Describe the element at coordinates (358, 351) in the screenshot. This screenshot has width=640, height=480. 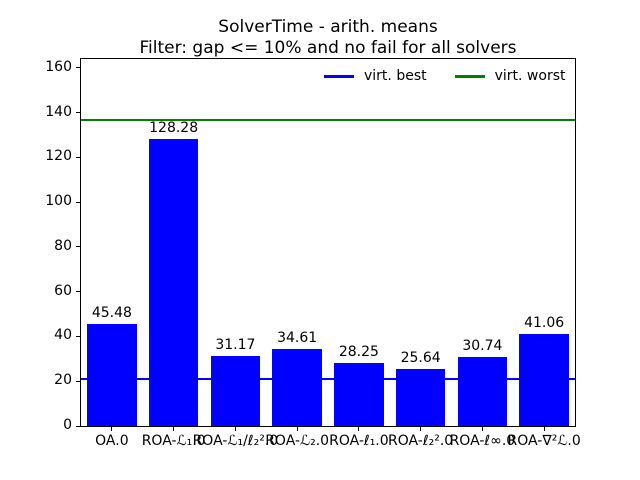
I see `bar-value-label: 28.25` at that location.